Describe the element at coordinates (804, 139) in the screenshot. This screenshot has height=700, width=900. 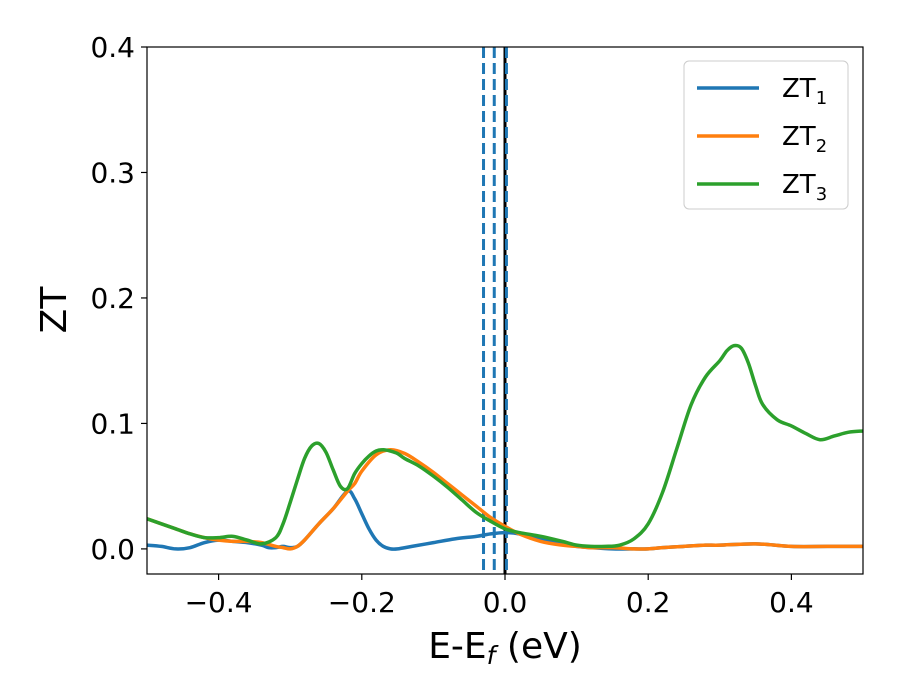
I see `legend-label-zt2: ZT2` at that location.